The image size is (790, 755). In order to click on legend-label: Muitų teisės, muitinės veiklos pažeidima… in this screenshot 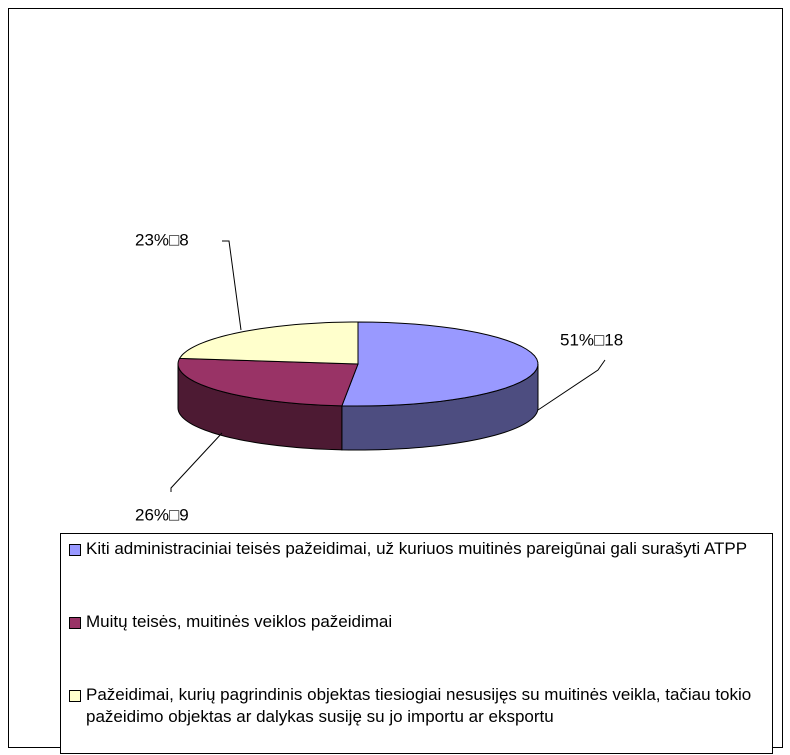, I will do `click(239, 621)`.